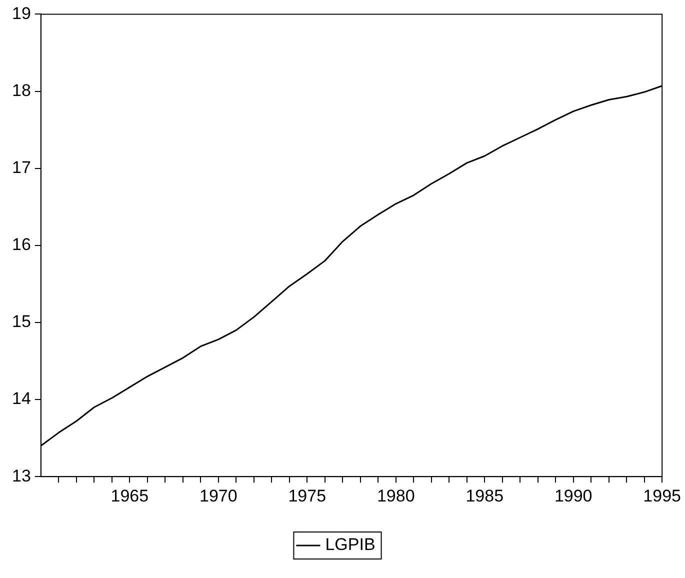  I want to click on x-tick-label: 1975, so click(307, 496).